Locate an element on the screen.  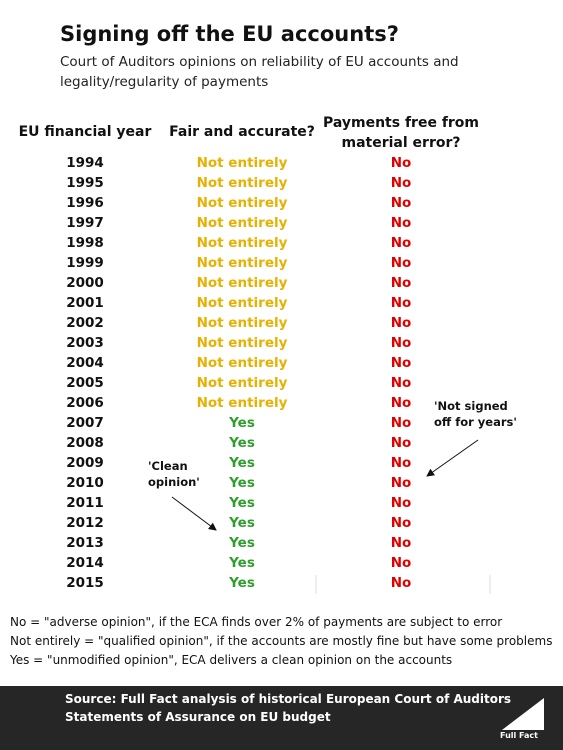
column-header: material error? is located at coordinates (401, 143).